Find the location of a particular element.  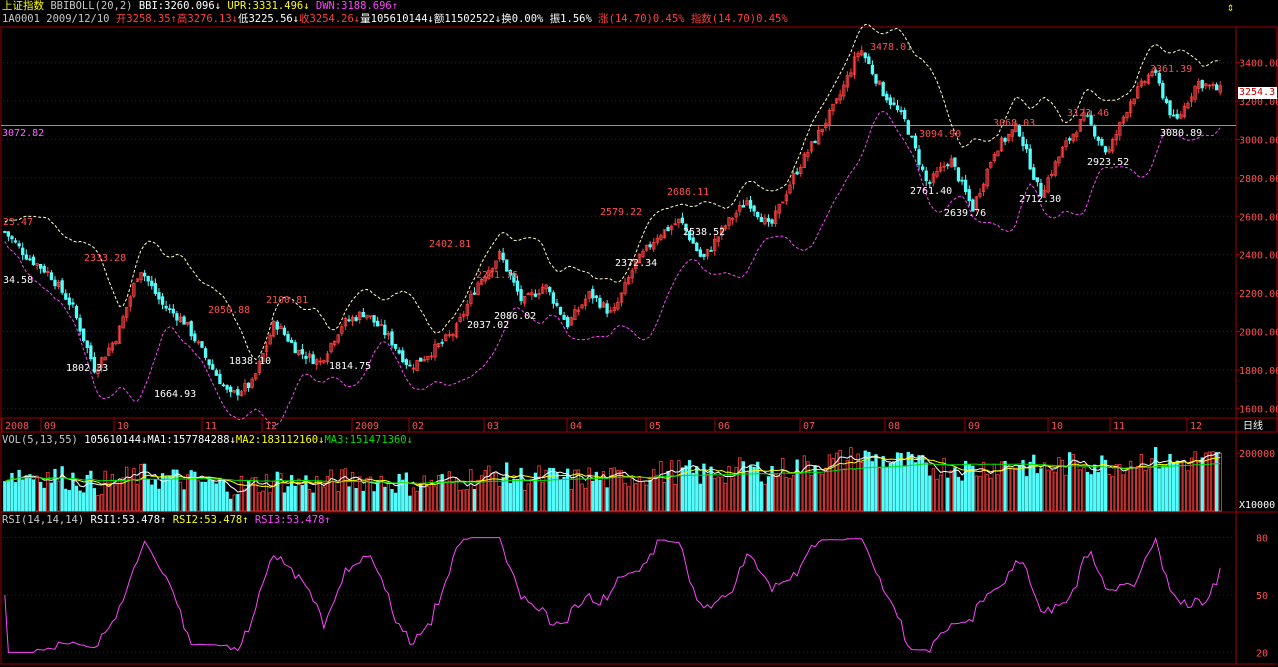

volume-unit-label: X10000 is located at coordinates (1257, 505).